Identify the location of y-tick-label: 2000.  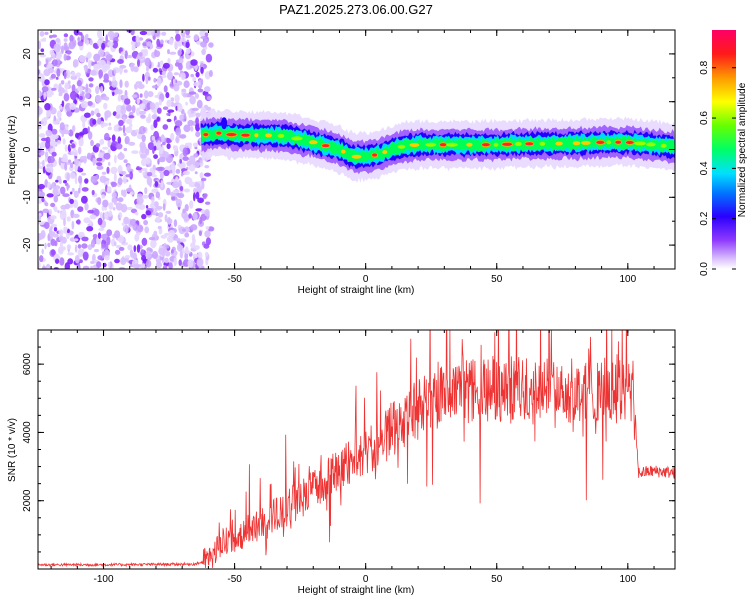
(27, 500).